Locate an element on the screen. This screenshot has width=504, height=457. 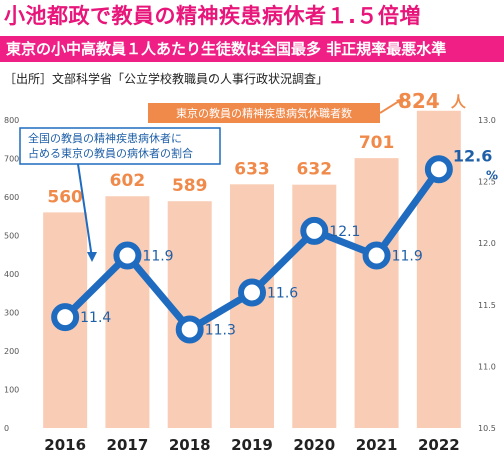
page-title: 小池都政で教員の精神疾患病休者１.５倍増 is located at coordinates (212, 16).